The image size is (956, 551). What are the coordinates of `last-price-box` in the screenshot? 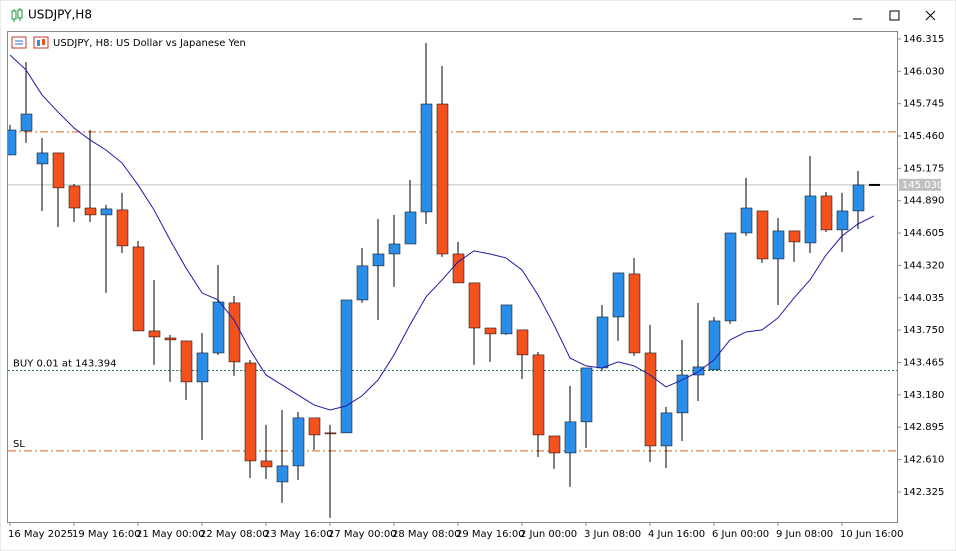 It's located at (920, 184).